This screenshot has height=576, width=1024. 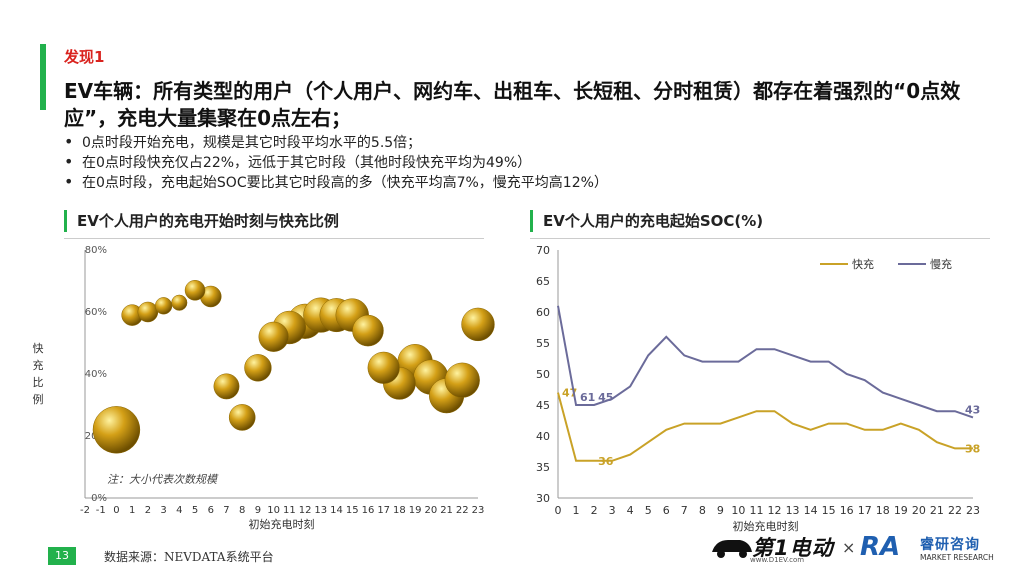 I want to click on soc-x-tick-label: 18, so click(x=883, y=510).